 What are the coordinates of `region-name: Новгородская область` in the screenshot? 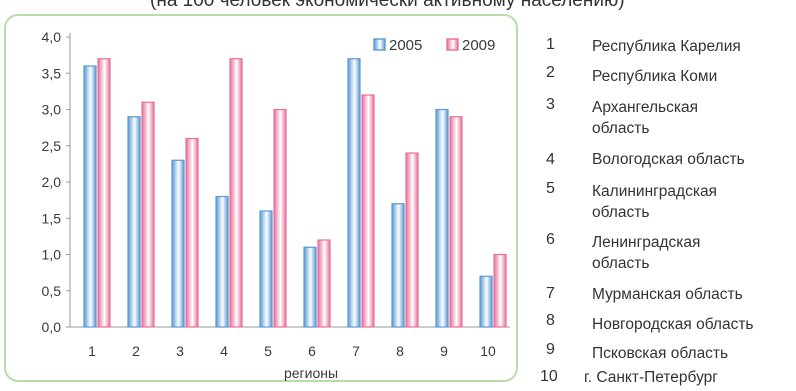 It's located at (673, 324).